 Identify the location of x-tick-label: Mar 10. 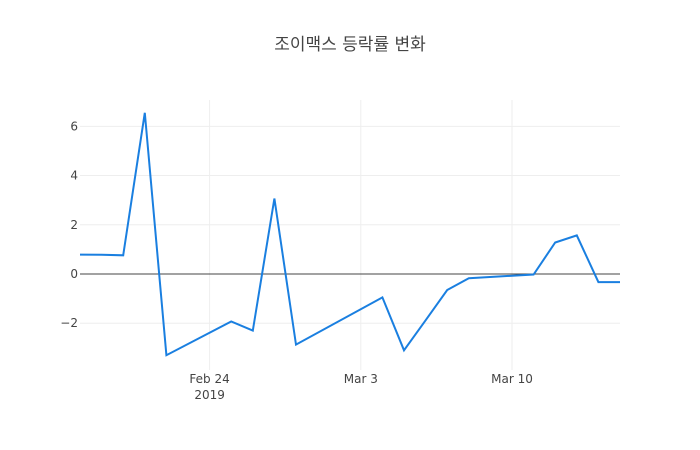
(512, 379).